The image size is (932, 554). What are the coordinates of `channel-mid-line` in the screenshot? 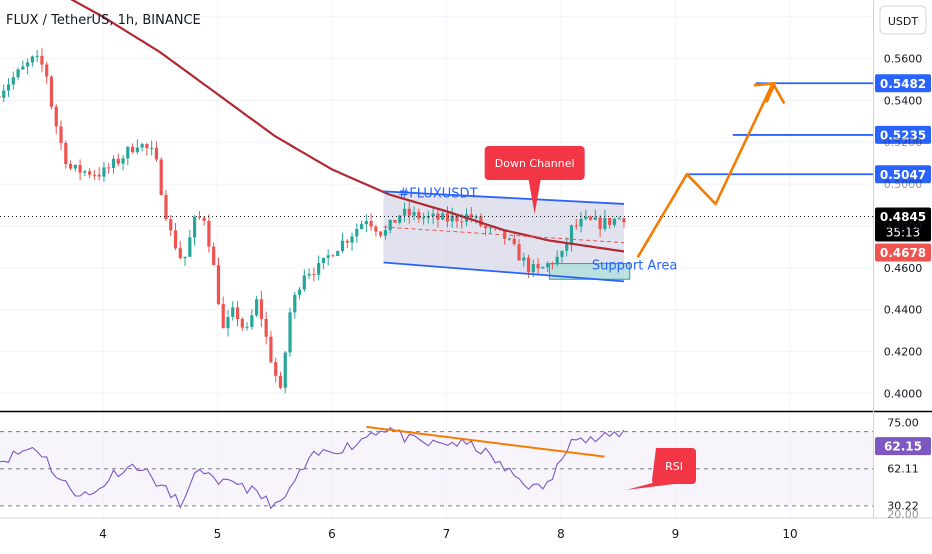 It's located at (504, 235).